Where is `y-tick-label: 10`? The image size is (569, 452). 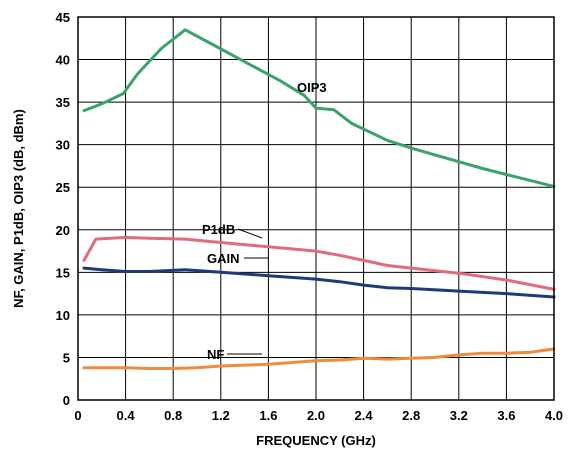 y-tick-label: 10 is located at coordinates (63, 315).